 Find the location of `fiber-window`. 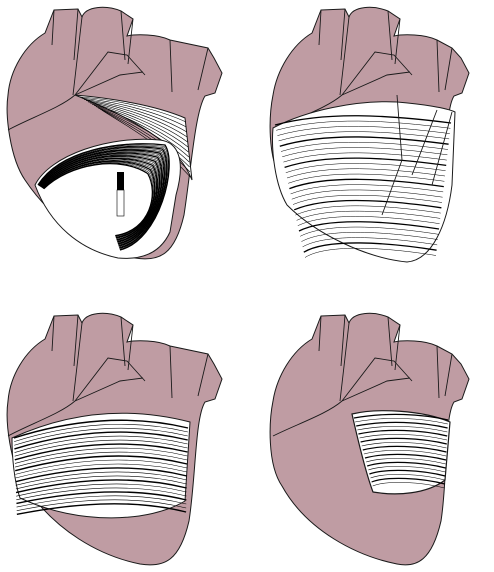

fiber-window is located at coordinates (401, 452).